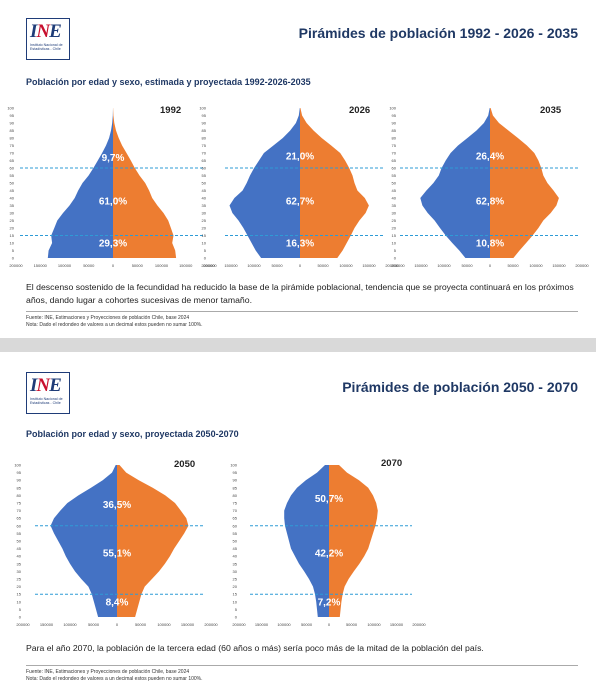 This screenshot has height=688, width=596. I want to click on page-title: Pirámides de población 2050 - 2070, so click(460, 387).